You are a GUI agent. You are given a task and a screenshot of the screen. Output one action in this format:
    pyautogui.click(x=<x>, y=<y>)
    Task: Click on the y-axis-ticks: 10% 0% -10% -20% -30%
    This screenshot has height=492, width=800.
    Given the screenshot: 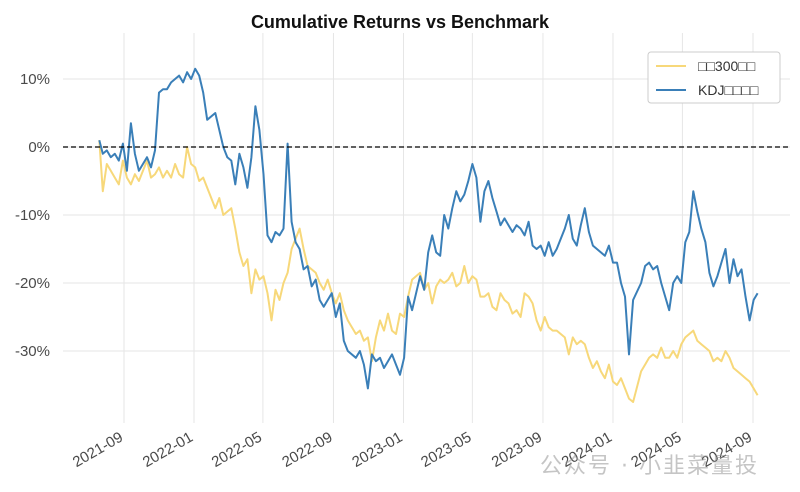 What is the action you would take?
    pyautogui.click(x=32, y=215)
    